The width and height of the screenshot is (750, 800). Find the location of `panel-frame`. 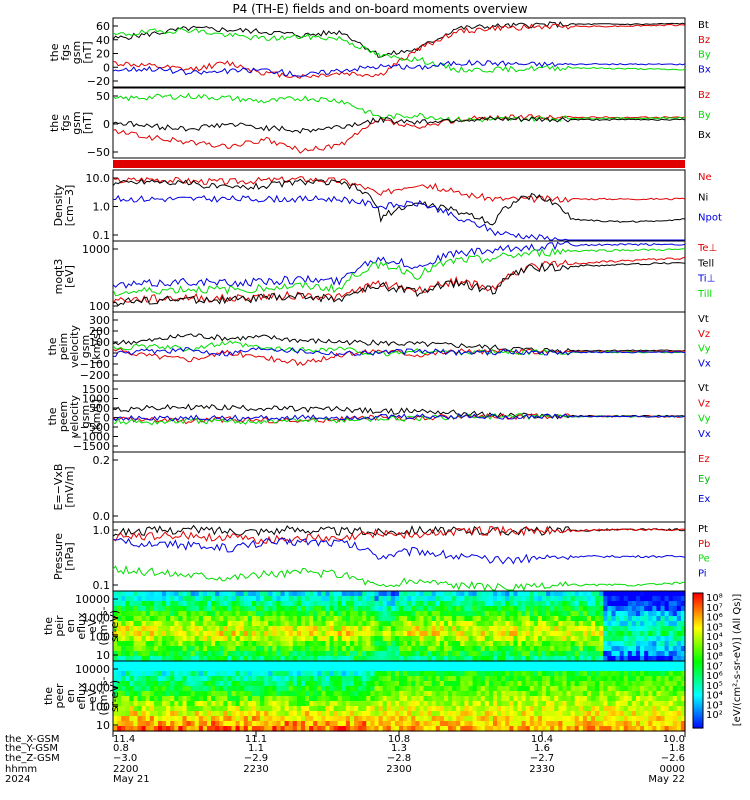

panel-frame is located at coordinates (399, 123).